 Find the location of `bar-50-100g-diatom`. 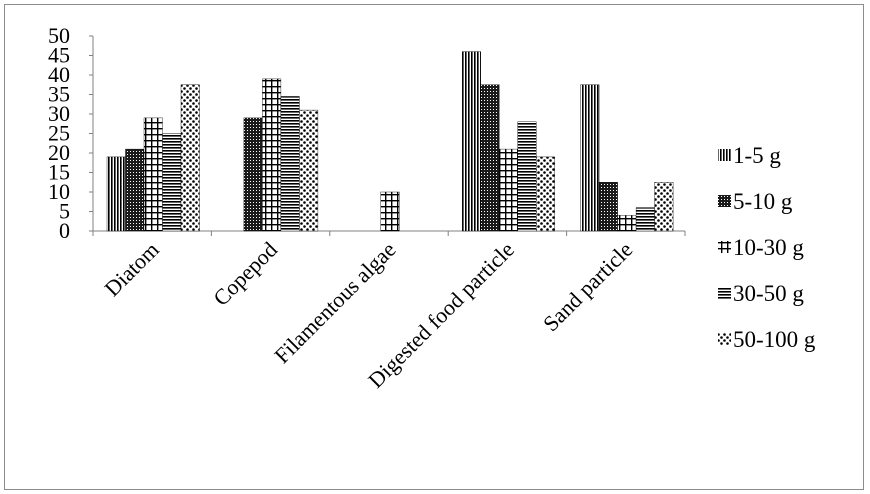

bar-50-100g-diatom is located at coordinates (190, 158).